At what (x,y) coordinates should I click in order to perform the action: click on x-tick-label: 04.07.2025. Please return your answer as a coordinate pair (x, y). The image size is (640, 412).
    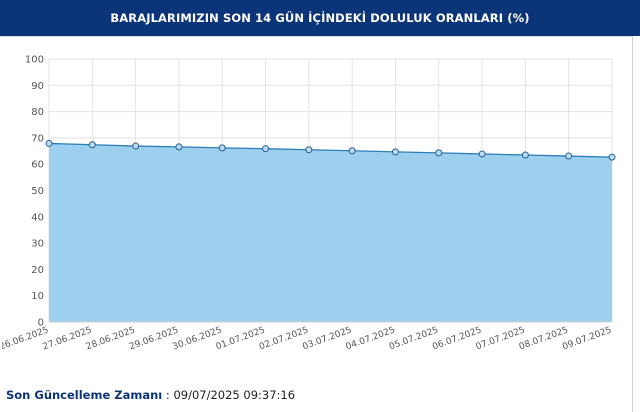
    Looking at the image, I should click on (371, 338).